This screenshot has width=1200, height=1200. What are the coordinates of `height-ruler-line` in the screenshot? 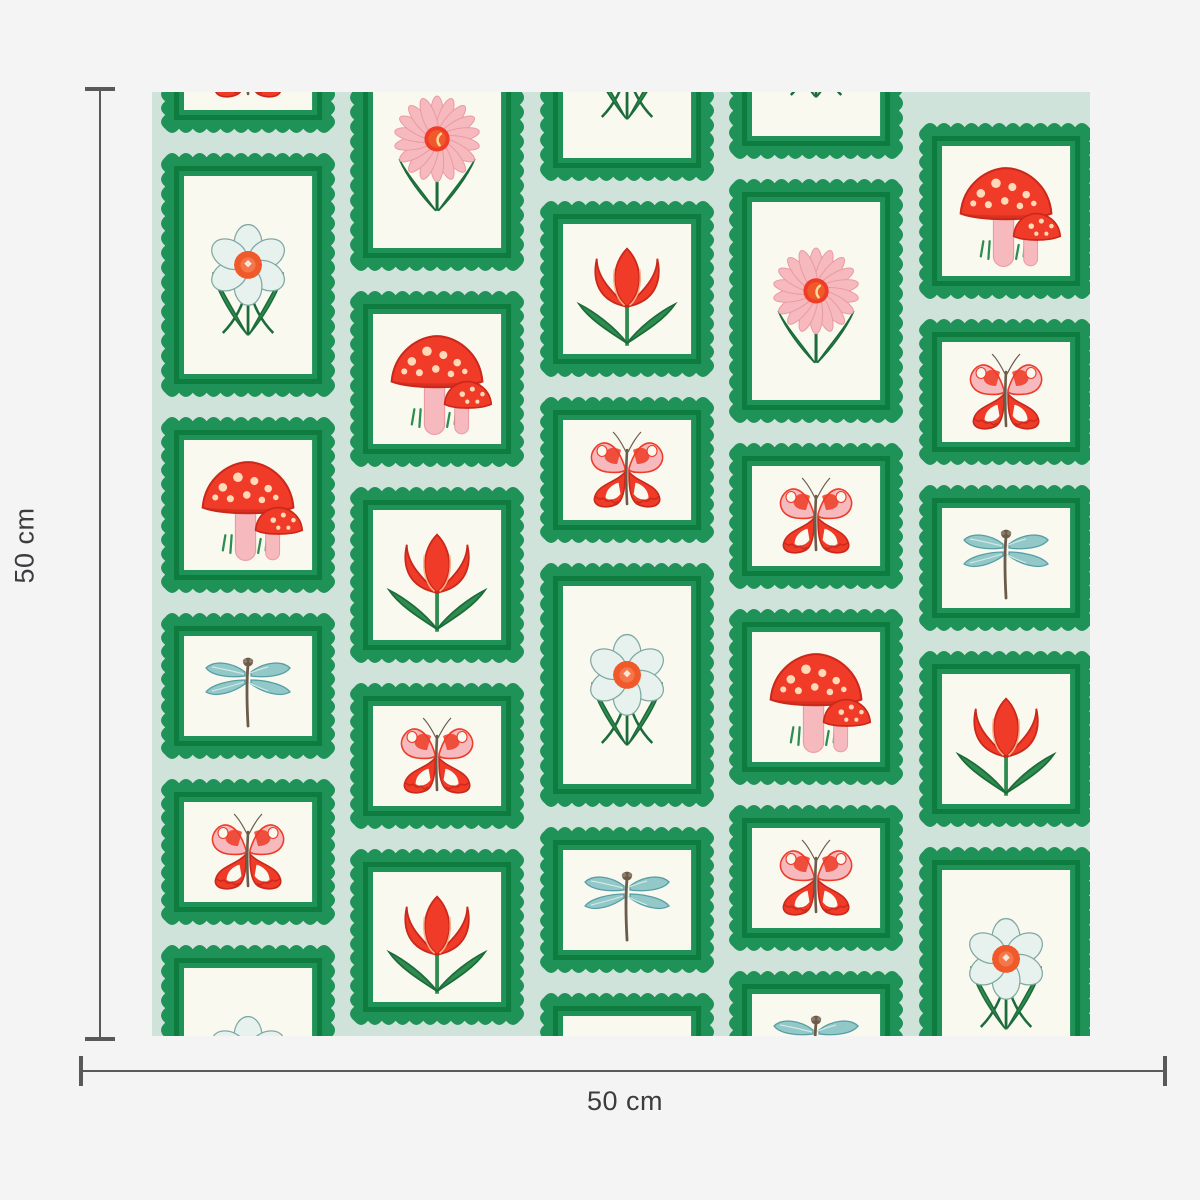 It's located at (100, 564).